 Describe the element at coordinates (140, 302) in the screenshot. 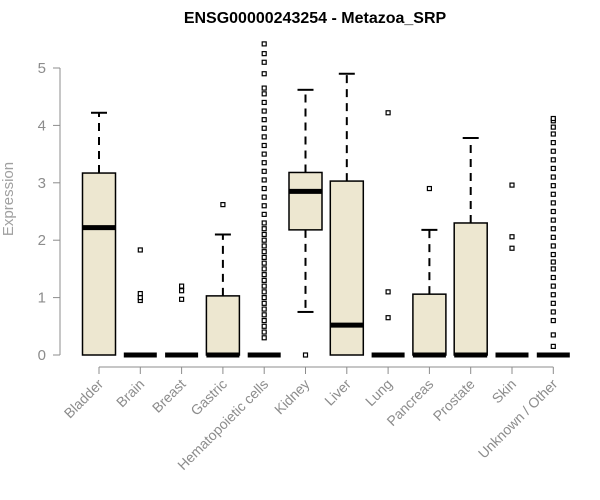

I see `box-brain` at that location.